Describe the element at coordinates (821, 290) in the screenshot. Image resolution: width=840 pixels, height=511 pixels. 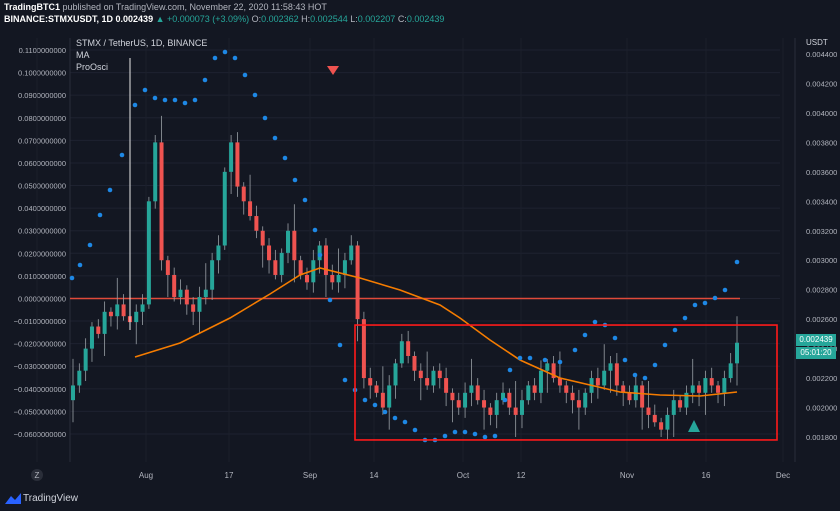
I see `right-tick-label: 0.002800` at that location.